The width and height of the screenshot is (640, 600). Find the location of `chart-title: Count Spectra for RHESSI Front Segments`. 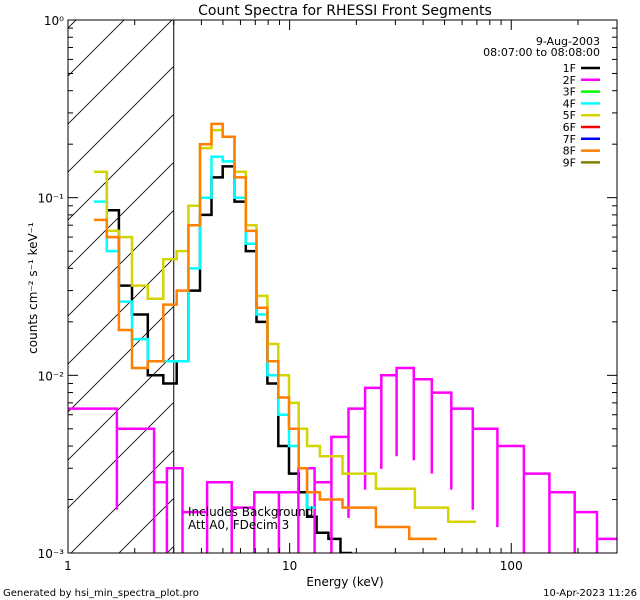

chart-title: Count Spectra for RHESSI Front Segments is located at coordinates (345, 11).